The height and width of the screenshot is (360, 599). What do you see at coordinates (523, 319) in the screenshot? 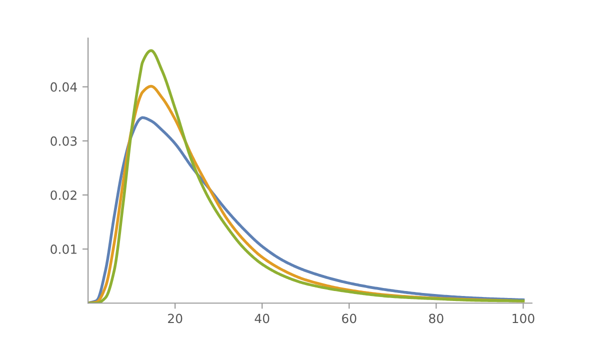
I see `x-tick-label: 100` at bounding box center [523, 319].